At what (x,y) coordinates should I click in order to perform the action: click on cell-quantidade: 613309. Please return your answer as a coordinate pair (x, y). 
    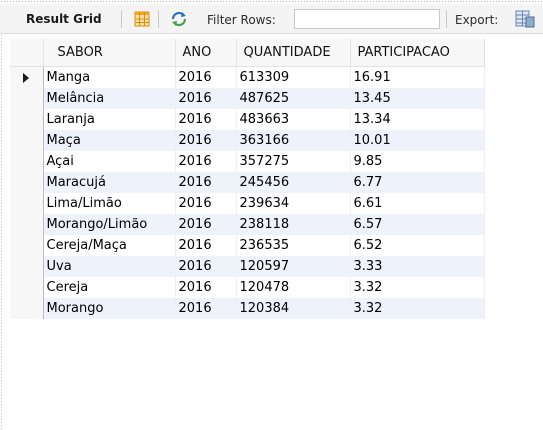
    Looking at the image, I should click on (293, 78).